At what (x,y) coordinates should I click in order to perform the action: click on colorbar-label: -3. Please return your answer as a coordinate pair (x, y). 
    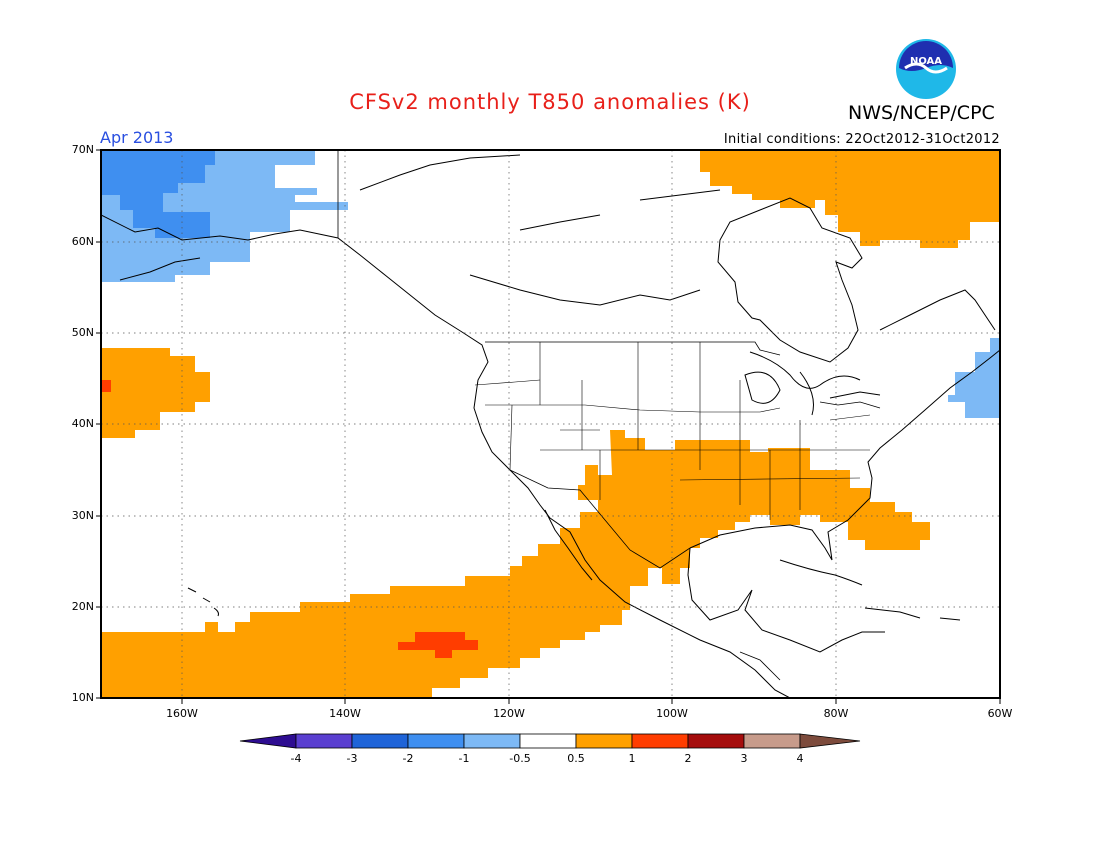
    Looking at the image, I should click on (352, 758).